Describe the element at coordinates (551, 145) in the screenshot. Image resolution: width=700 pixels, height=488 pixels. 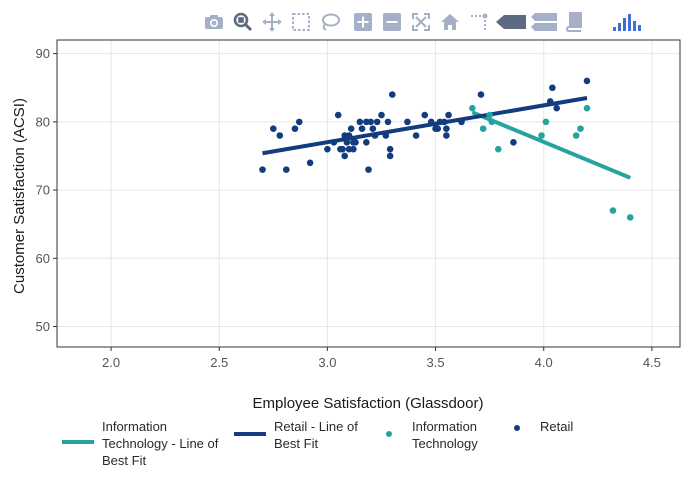
I see `information-technology-line-of-best-fit-line` at that location.